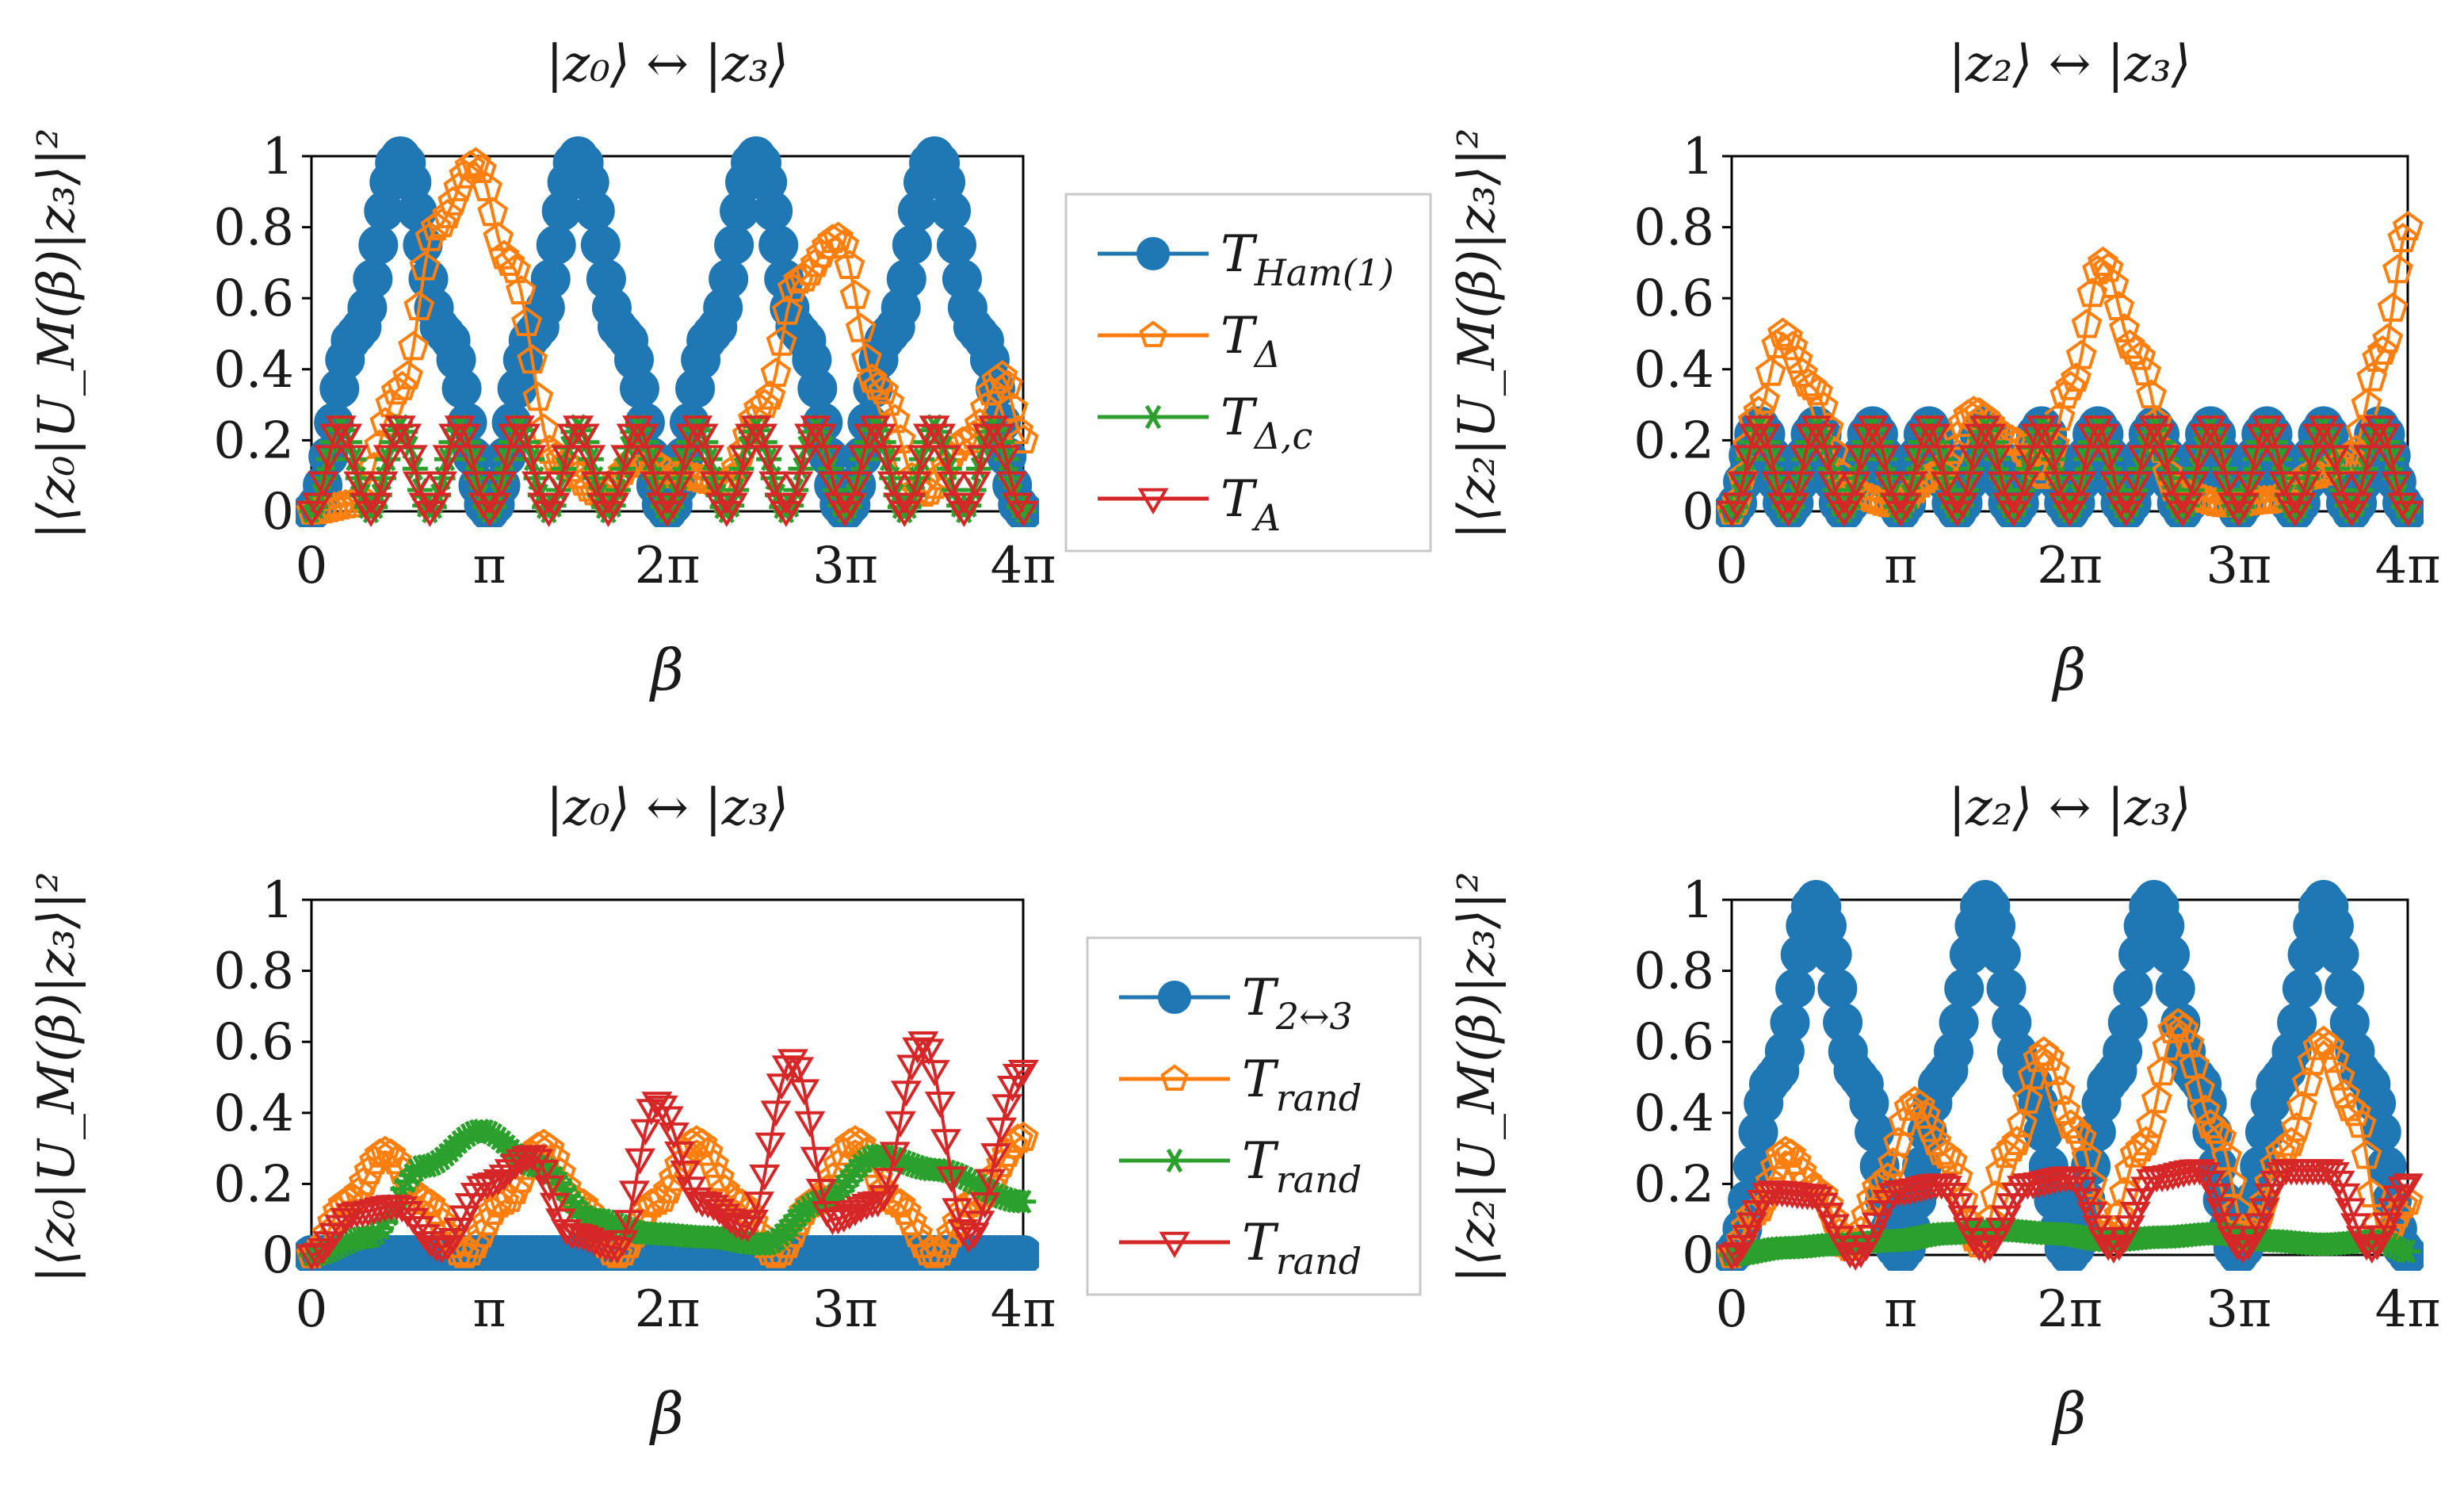 The height and width of the screenshot is (1488, 2464). Describe the element at coordinates (1189, 341) in the screenshot. I see `legend-entry: TΔ` at that location.